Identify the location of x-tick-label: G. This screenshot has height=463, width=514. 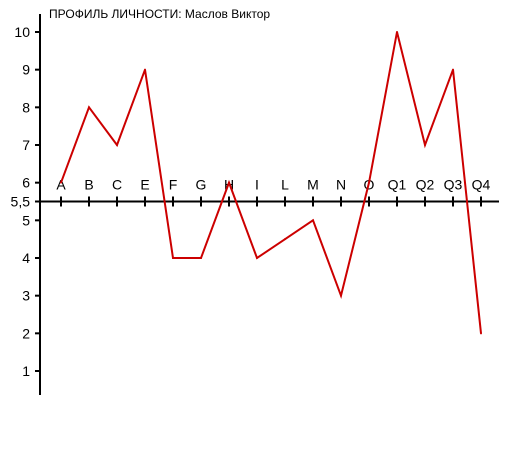
(201, 185).